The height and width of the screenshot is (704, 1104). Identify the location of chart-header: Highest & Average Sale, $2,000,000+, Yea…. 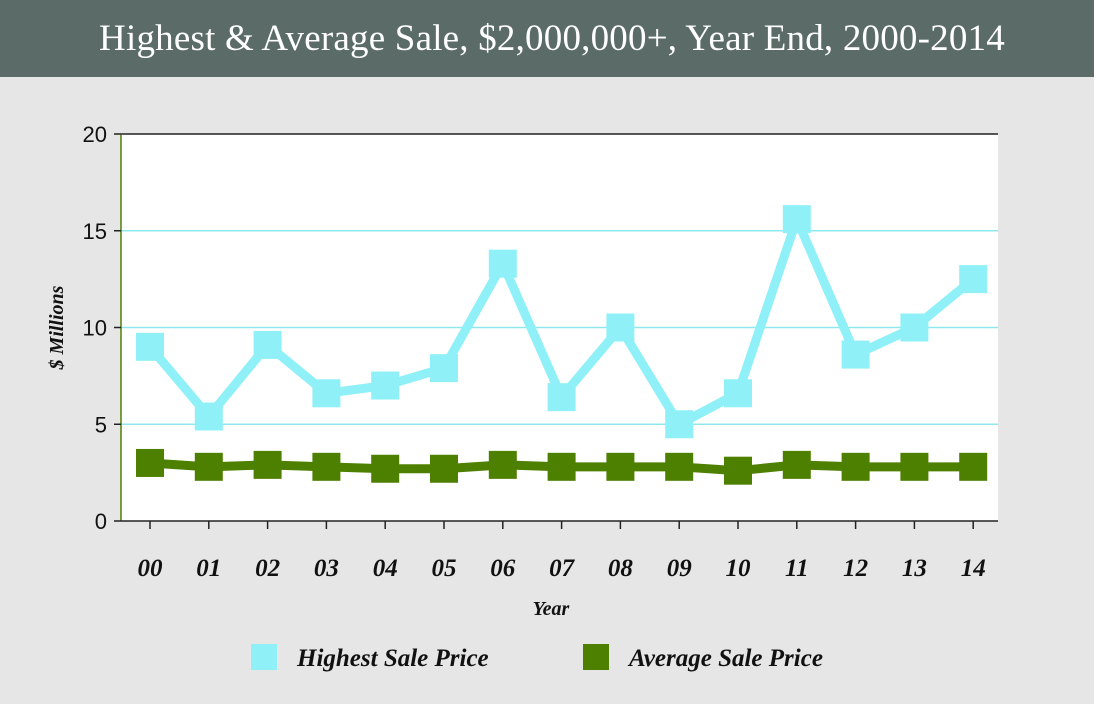
(552, 38).